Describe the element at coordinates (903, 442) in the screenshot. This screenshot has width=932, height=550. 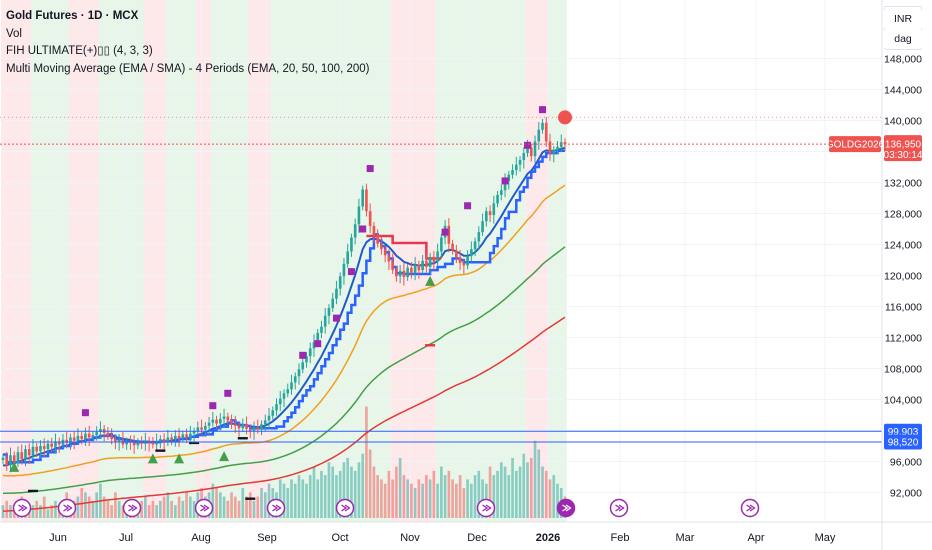
I see `hline-price-tag-1: 98,520` at that location.